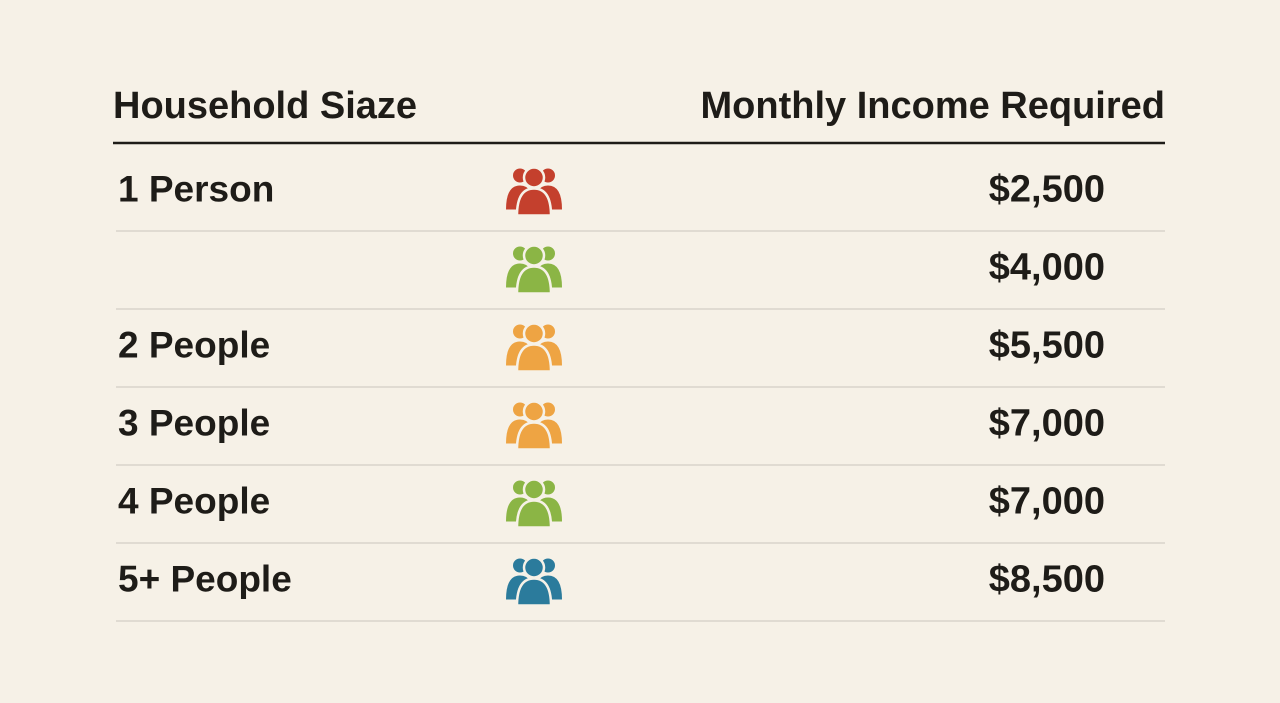 The image size is (1280, 703). Describe the element at coordinates (194, 500) in the screenshot. I see `household-size: 4 People` at that location.